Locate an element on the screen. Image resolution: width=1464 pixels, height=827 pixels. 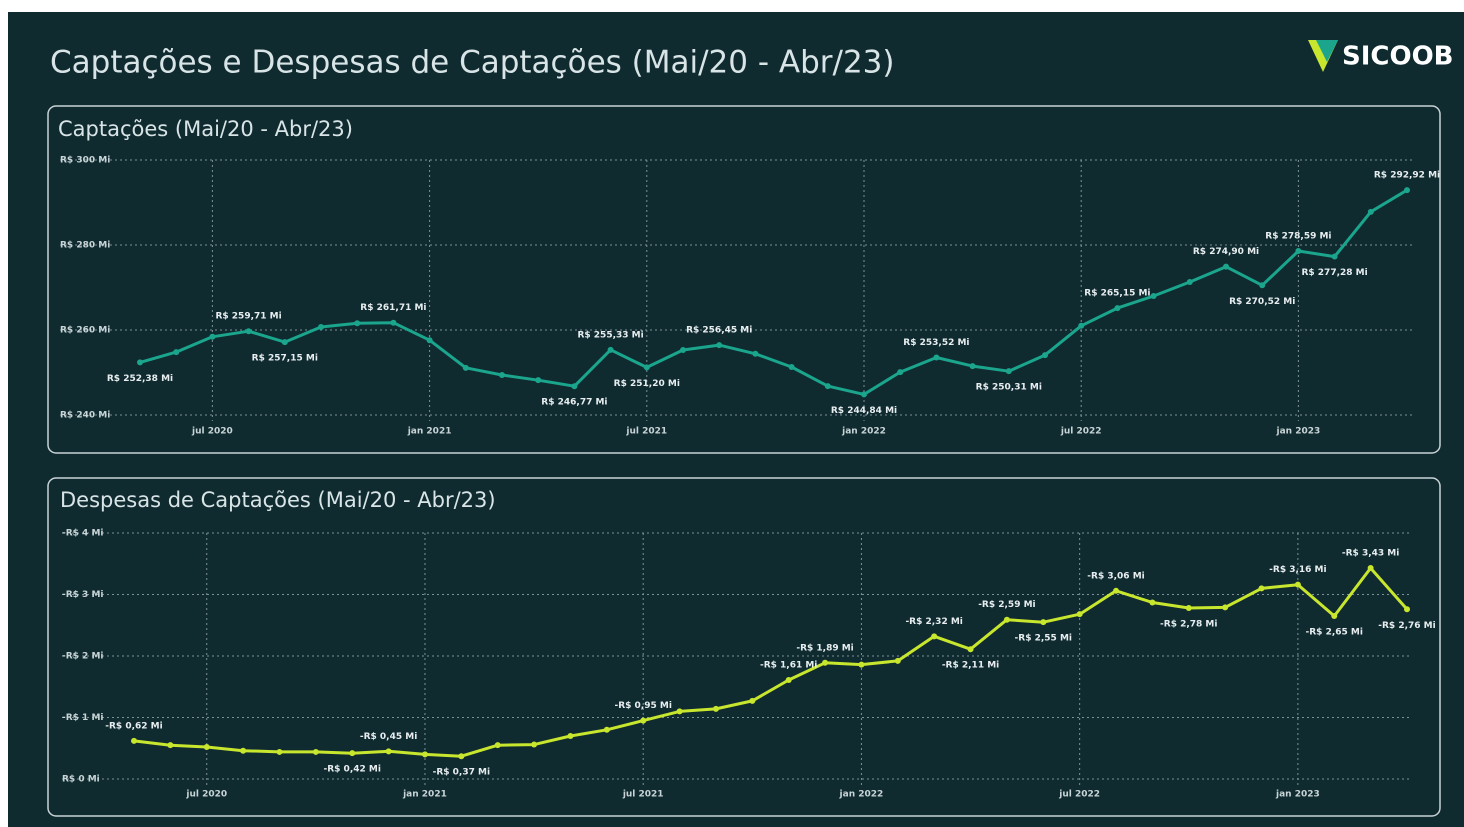
data-label: R$ 244,84 Mi is located at coordinates (864, 411).